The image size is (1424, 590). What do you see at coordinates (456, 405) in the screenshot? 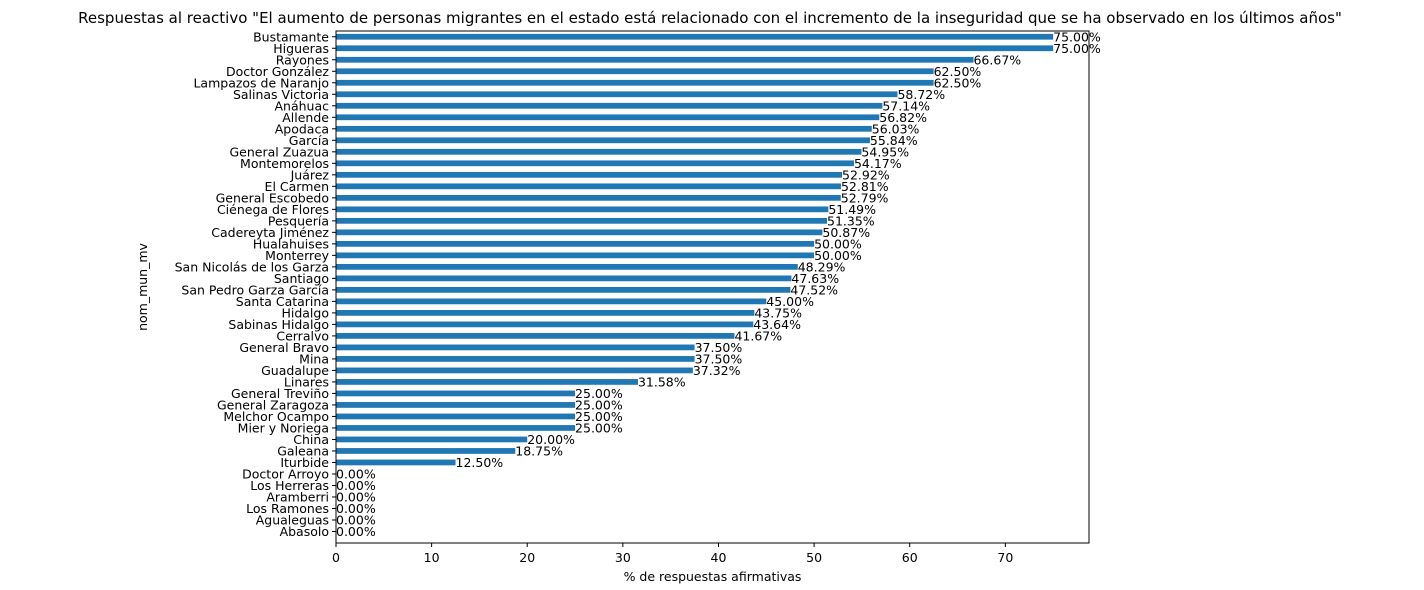
I see `bar-general-zaragoza` at bounding box center [456, 405].